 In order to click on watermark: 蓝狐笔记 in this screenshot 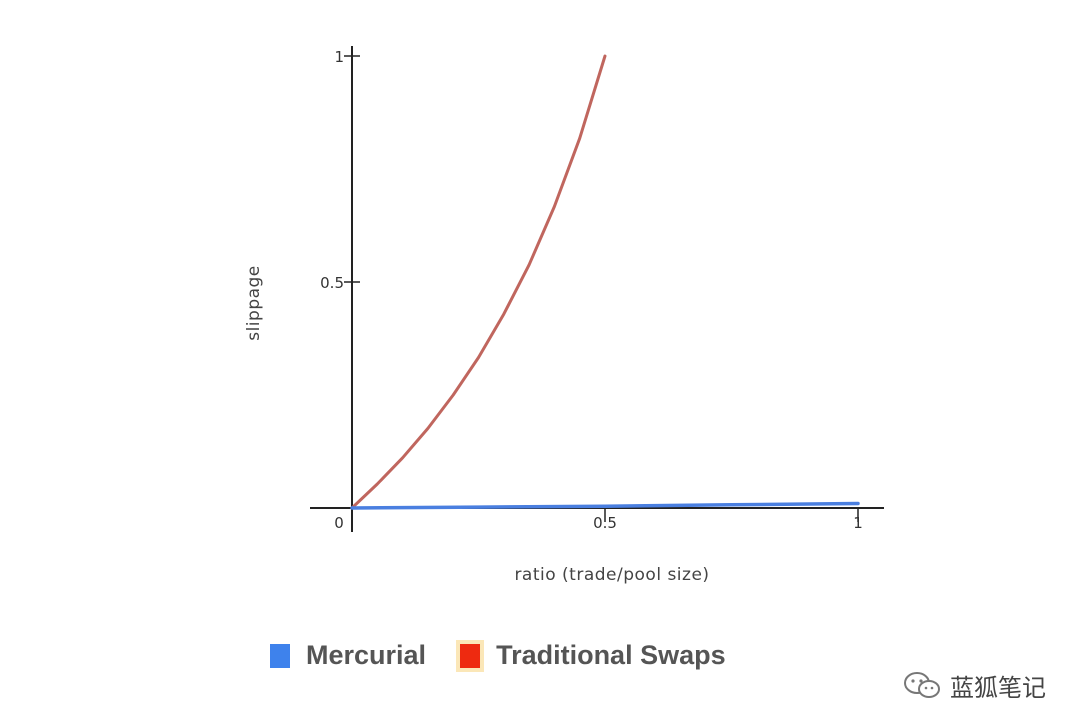, I will do `click(974, 685)`.